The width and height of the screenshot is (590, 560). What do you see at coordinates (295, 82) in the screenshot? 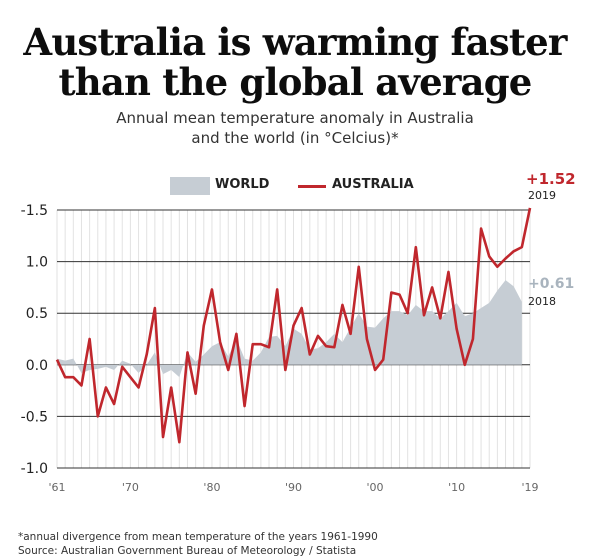
I see `title-line-2: than the global average` at bounding box center [295, 82].